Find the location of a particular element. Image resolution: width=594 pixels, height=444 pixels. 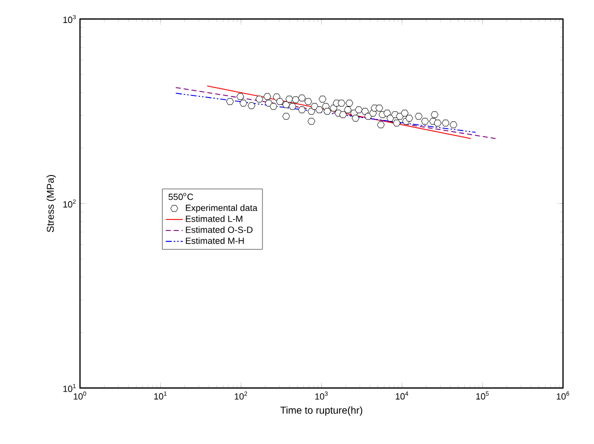

x-tick-label: 10$^{3}$ is located at coordinates (321, 396).